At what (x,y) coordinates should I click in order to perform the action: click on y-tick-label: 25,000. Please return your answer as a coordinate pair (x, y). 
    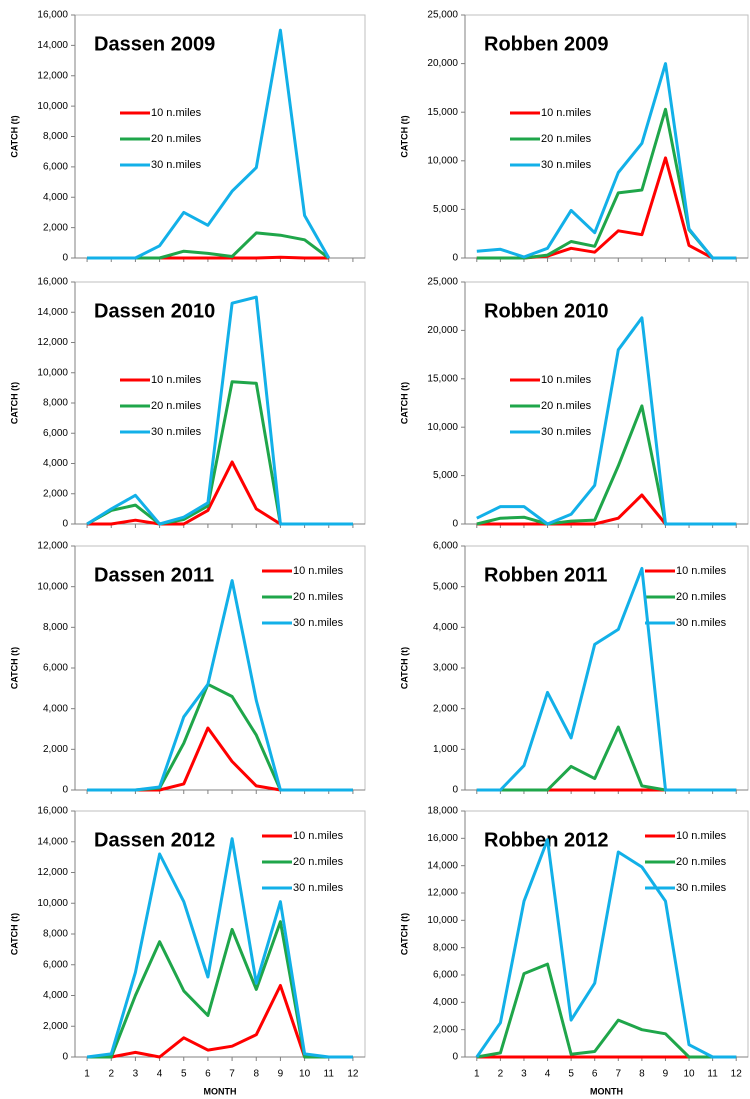
    Looking at the image, I should click on (442, 15).